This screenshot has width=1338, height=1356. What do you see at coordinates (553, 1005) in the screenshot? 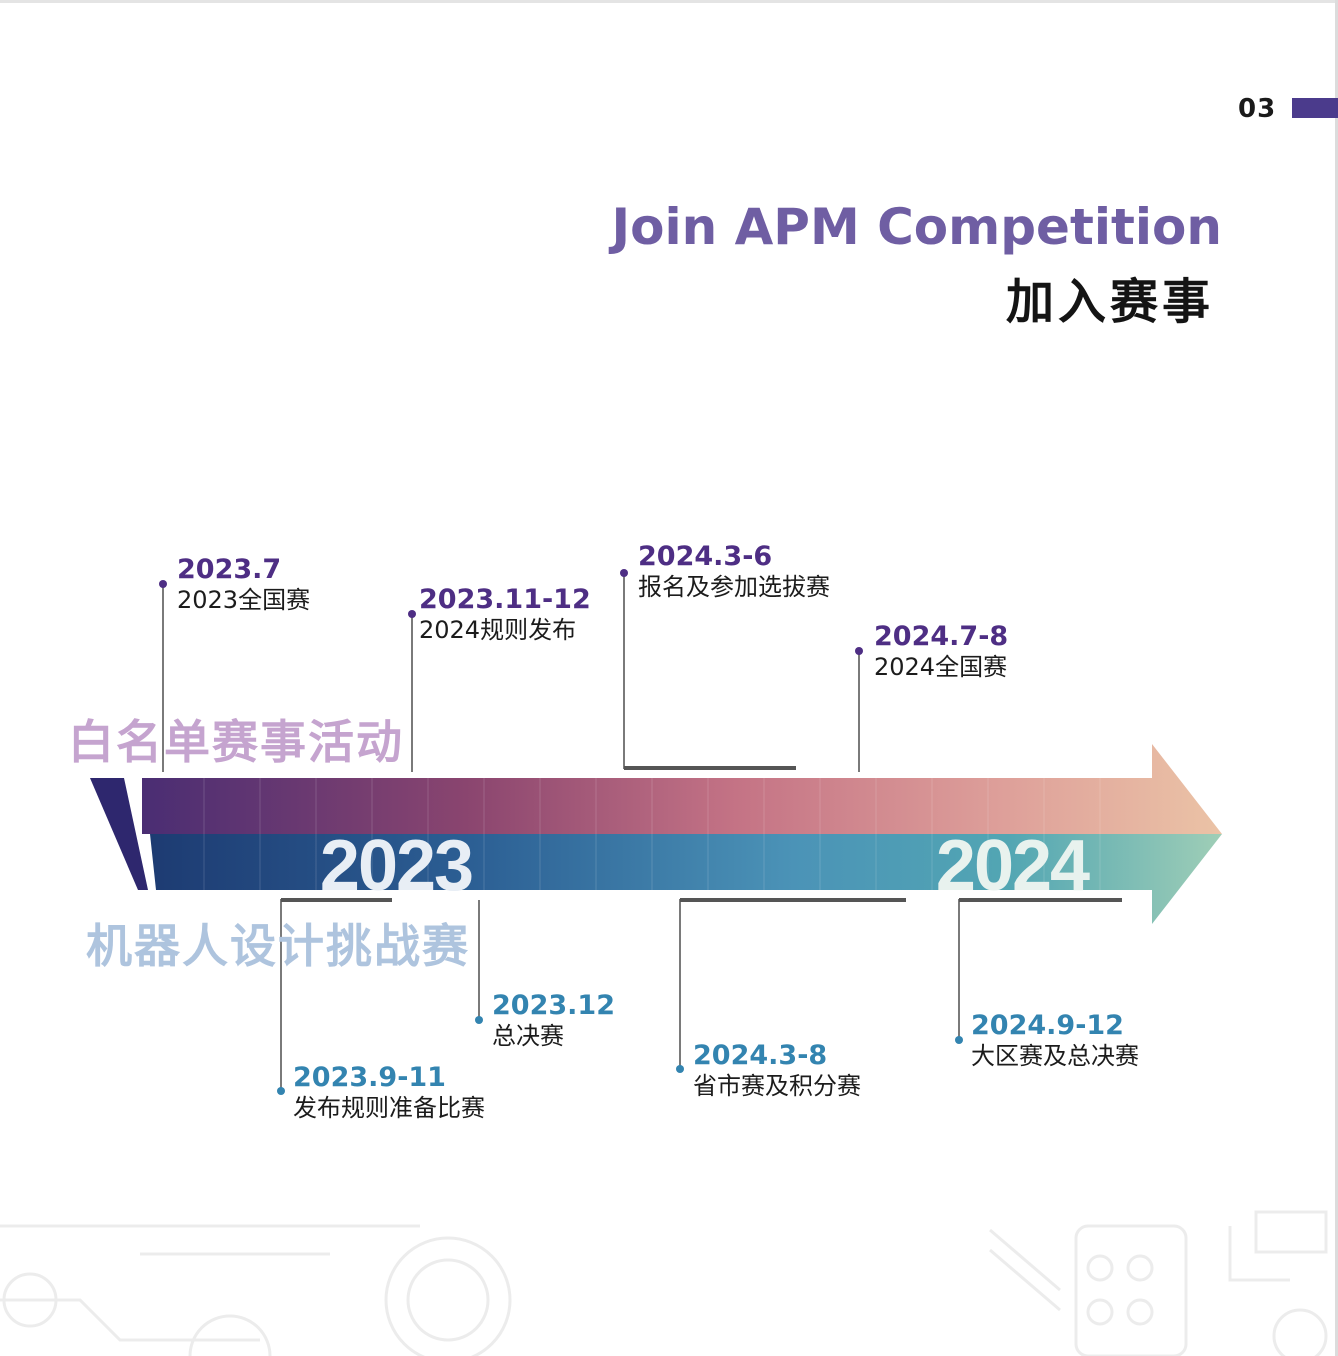
I see `event-date: 2023.12` at bounding box center [553, 1005].